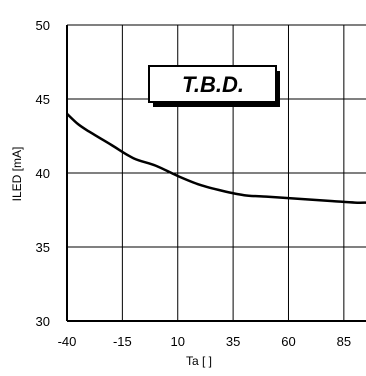 The image size is (366, 376). What do you see at coordinates (43, 321) in the screenshot?
I see `y-tick-label: 30` at bounding box center [43, 321].